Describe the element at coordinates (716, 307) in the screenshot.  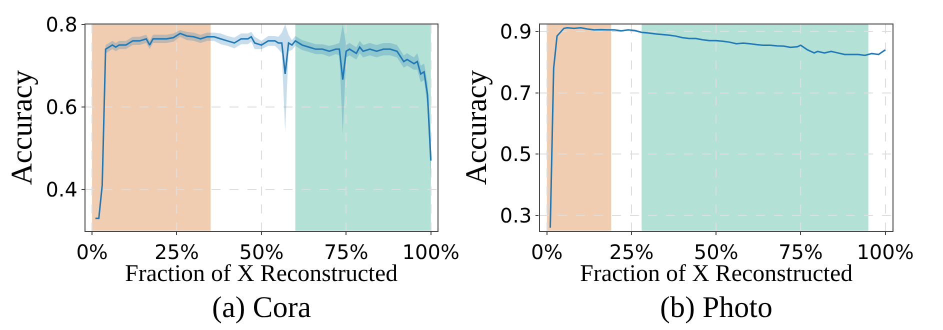
I see `text: (b) Photo` at that location.